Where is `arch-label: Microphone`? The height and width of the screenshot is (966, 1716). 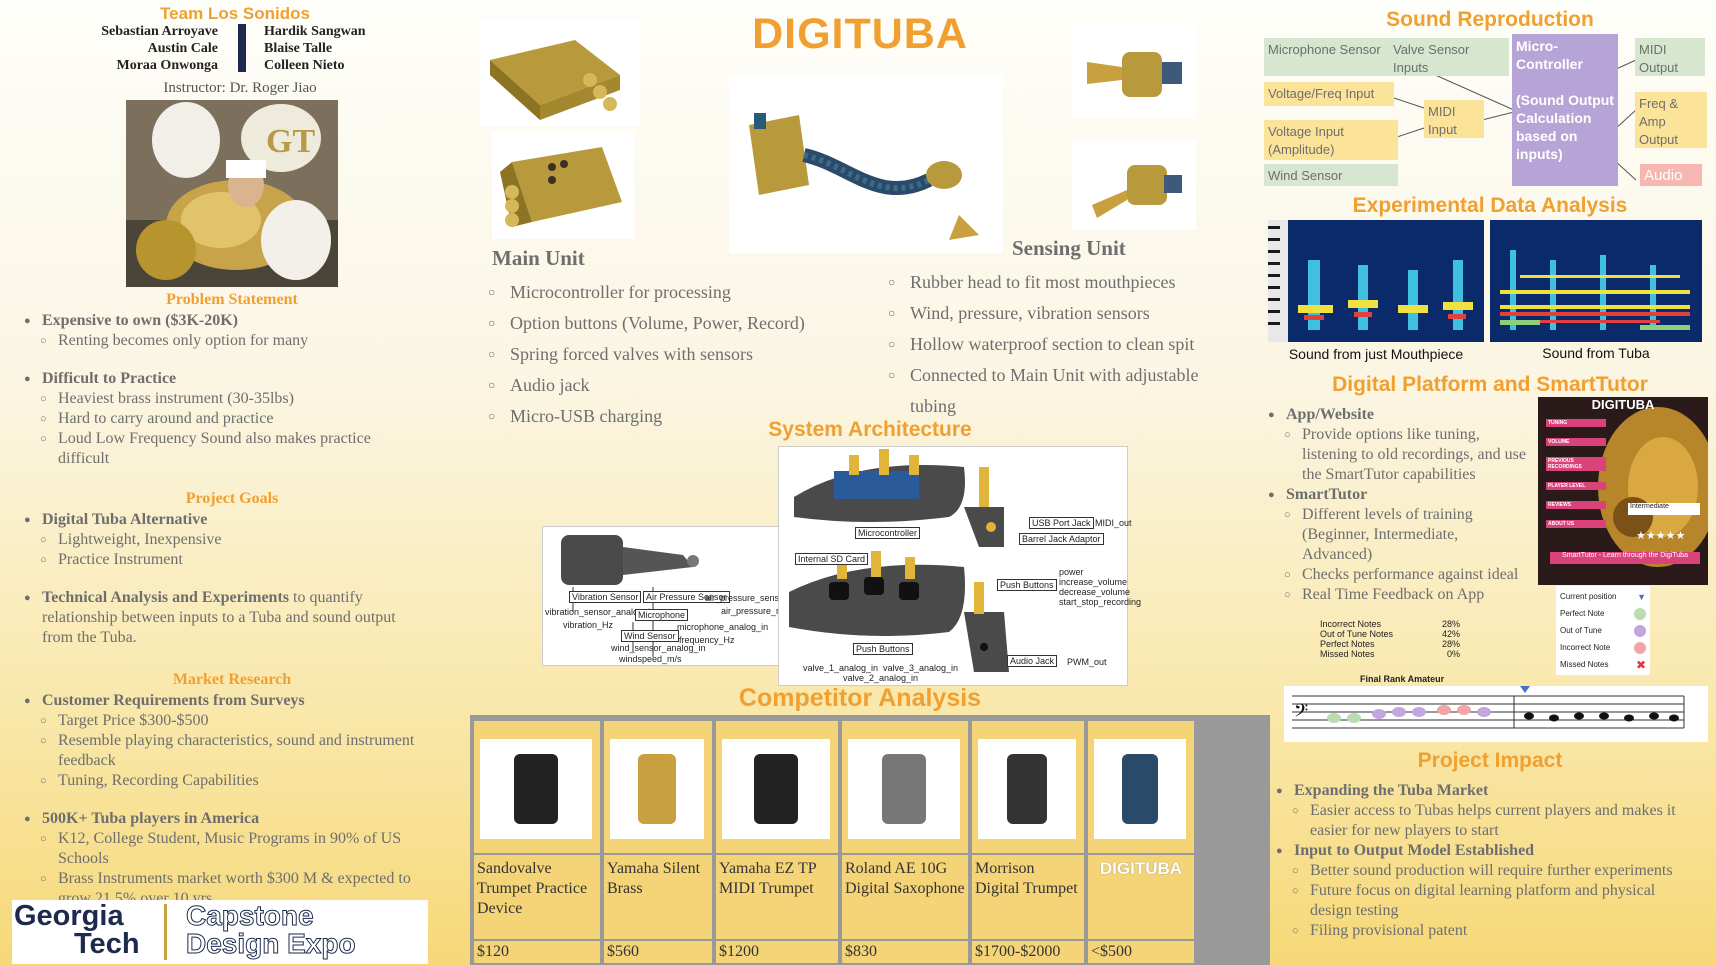
arch-label: Microphone is located at coordinates (662, 615).